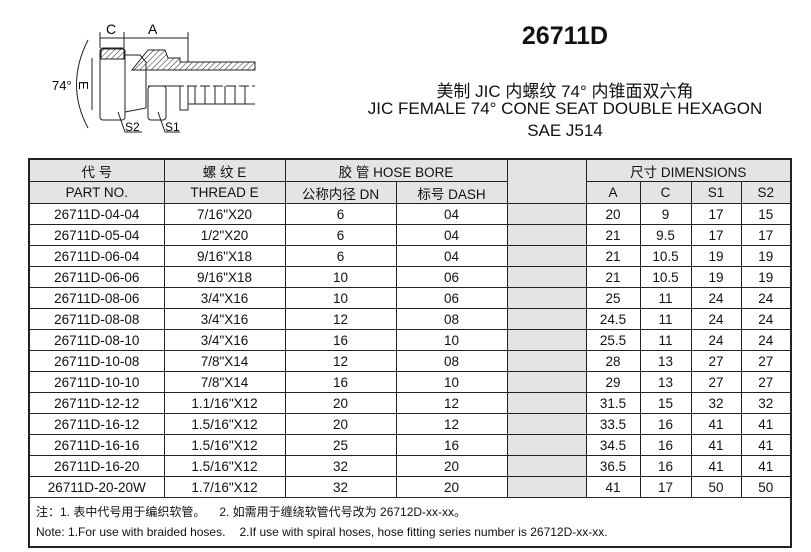 The image size is (811, 552). I want to click on cell-part-no: 26711D-16-12, so click(96, 424).